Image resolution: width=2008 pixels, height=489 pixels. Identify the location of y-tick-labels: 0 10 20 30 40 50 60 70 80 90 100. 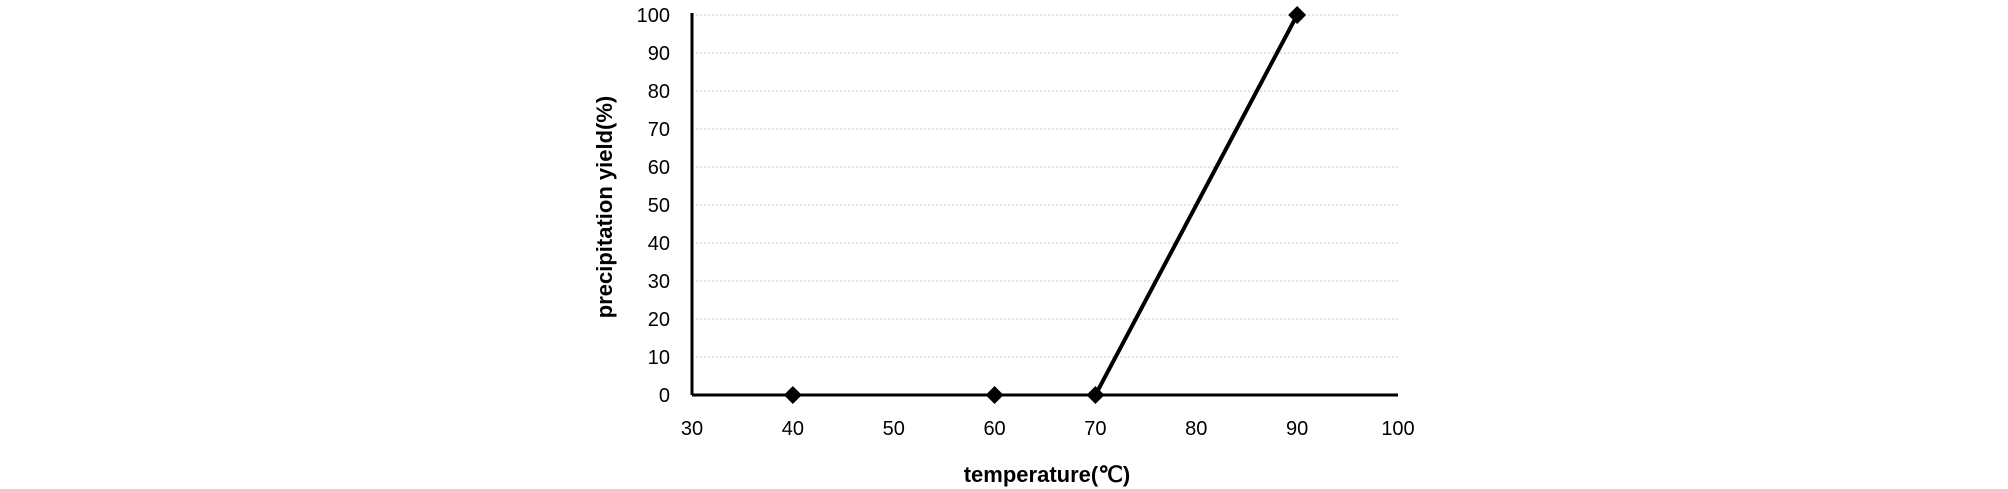
(653, 206).